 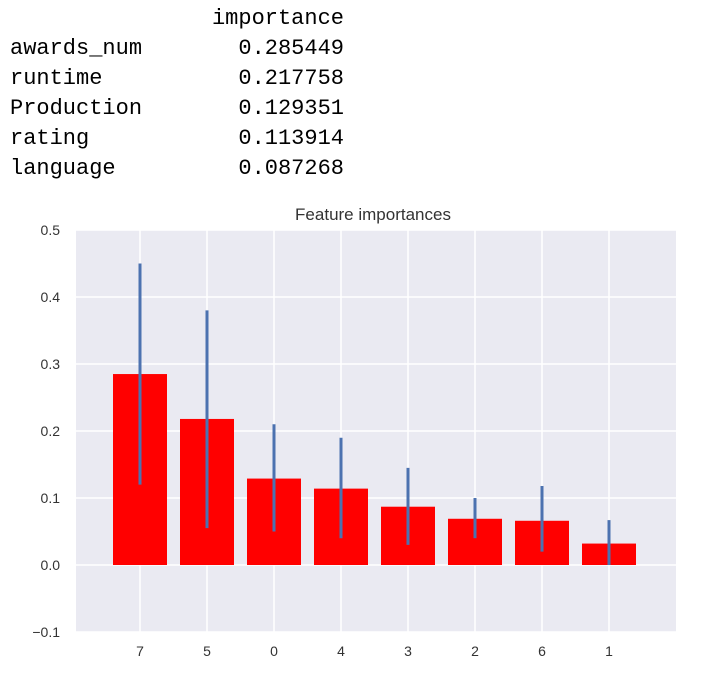 I want to click on row-value: 0.217758, so click(x=291, y=78).